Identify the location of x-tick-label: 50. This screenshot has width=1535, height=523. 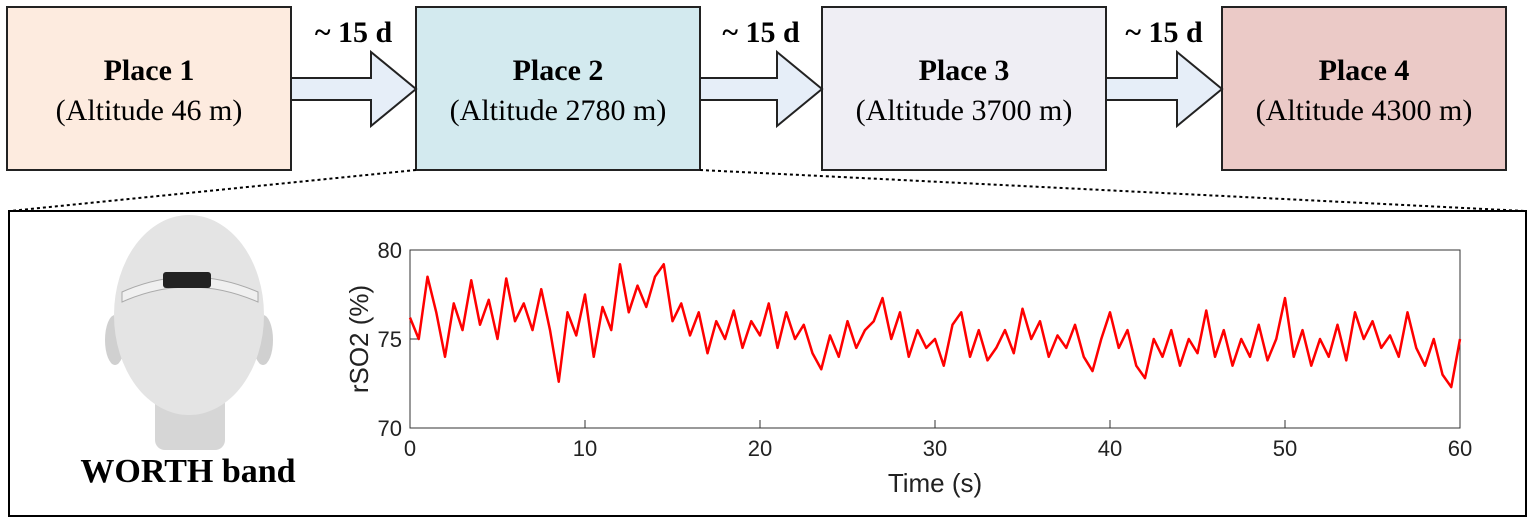
(1285, 448).